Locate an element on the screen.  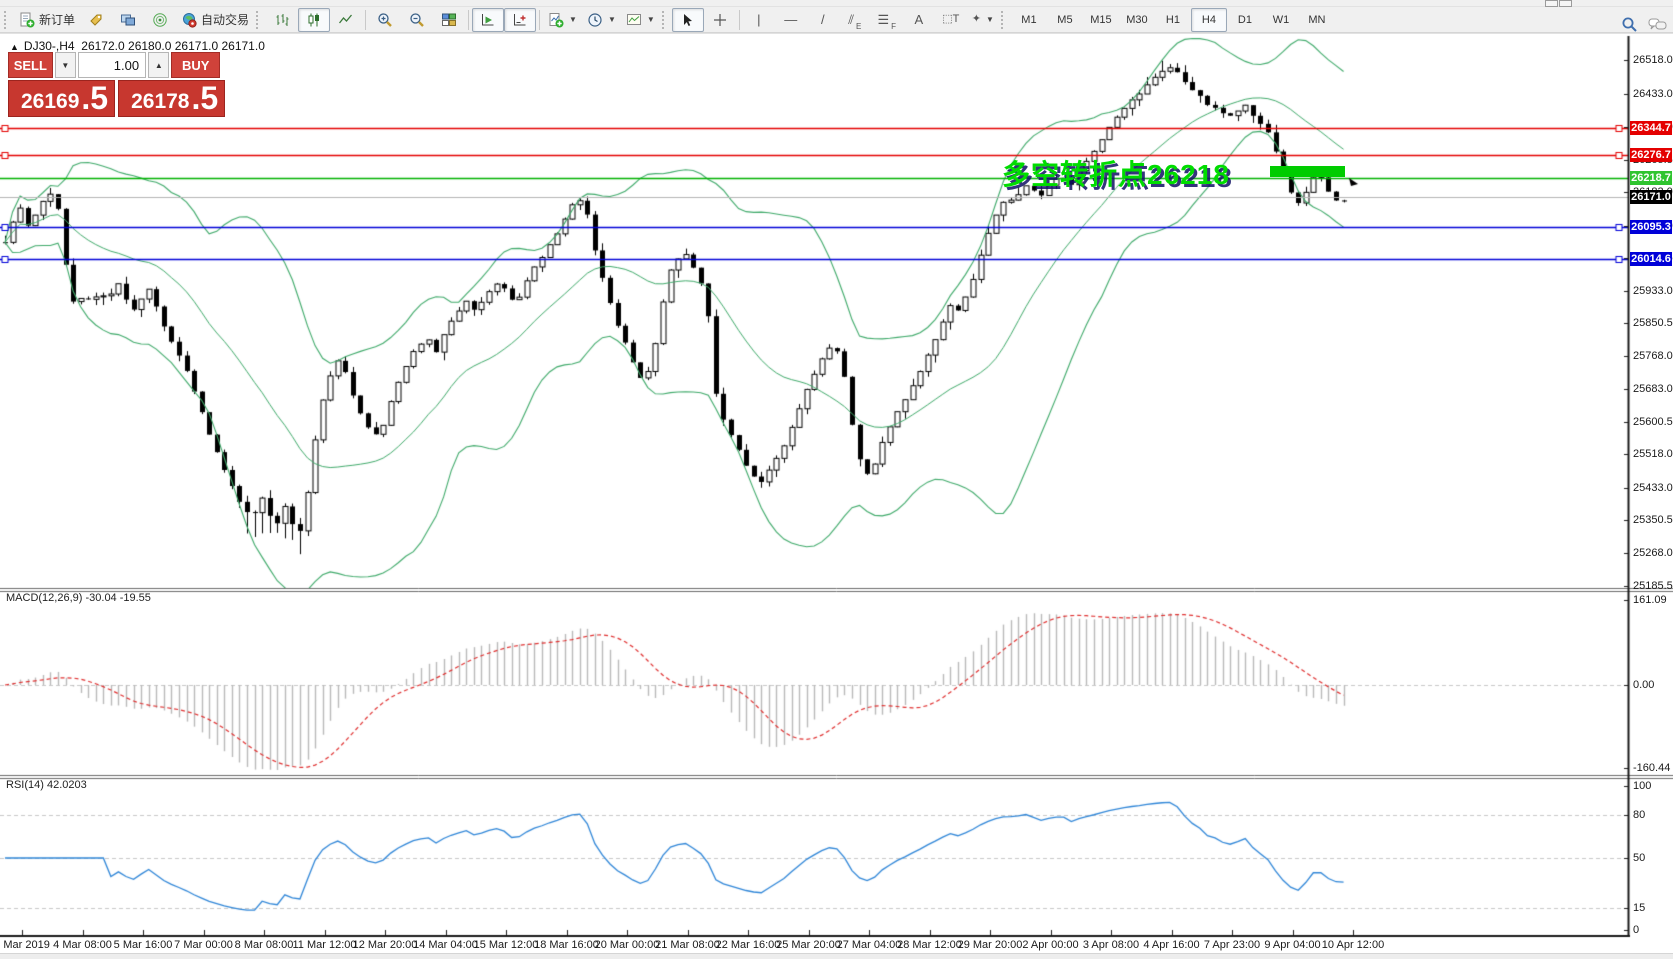
low-value: 26171.0 is located at coordinates (196, 46).